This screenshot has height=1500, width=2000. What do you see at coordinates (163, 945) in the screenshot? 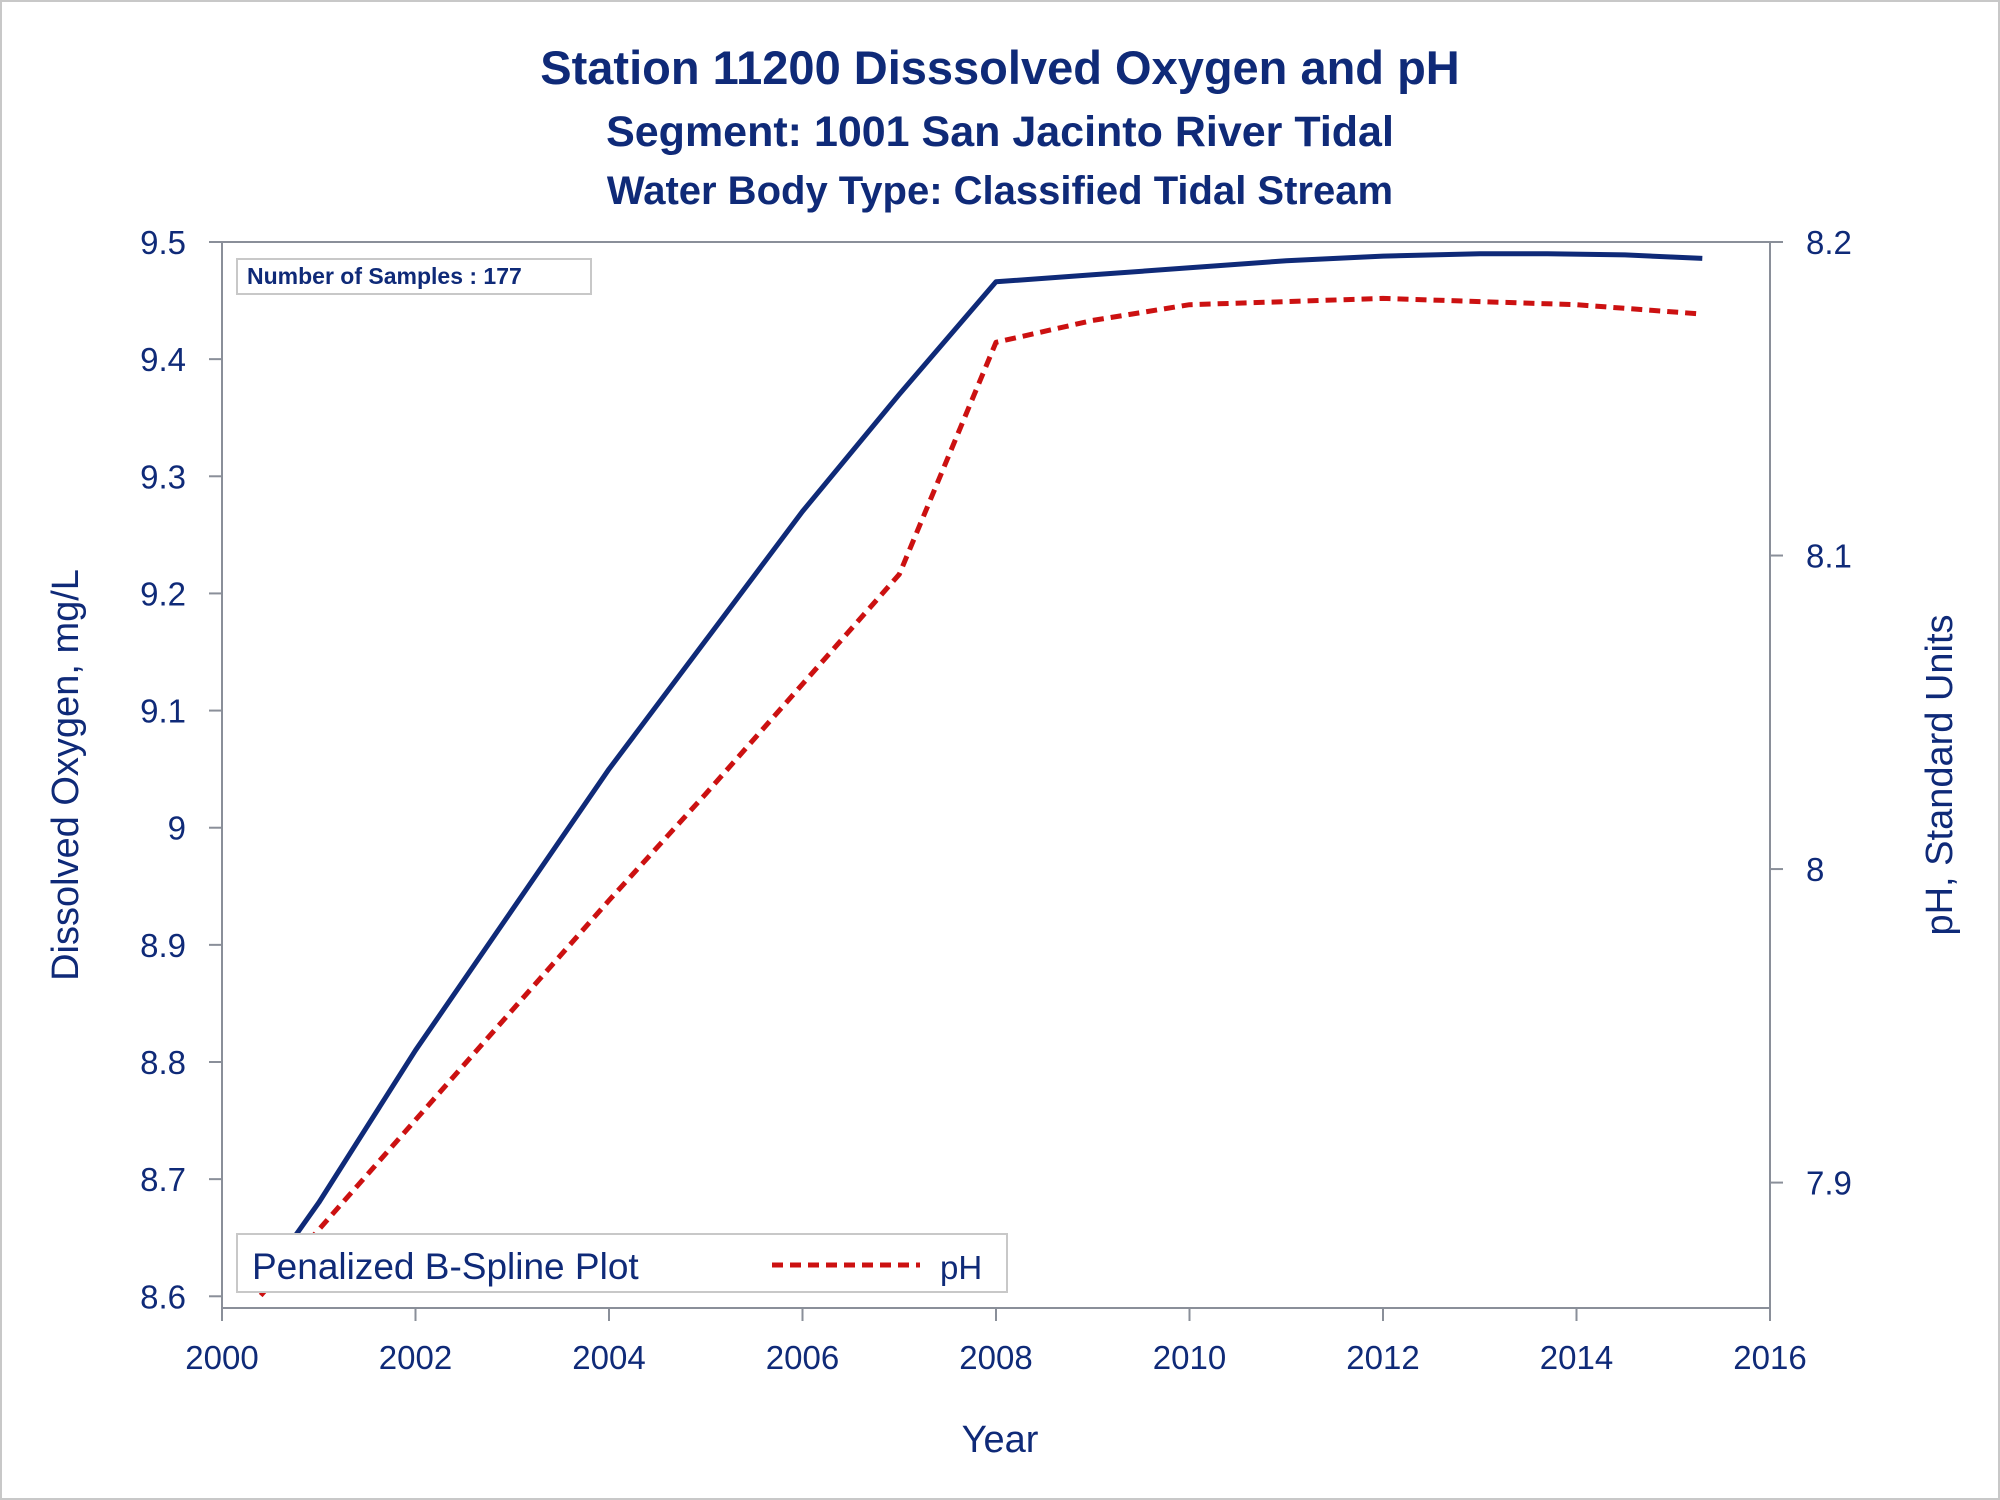
I see `y-left-tick-label: 8.9` at bounding box center [163, 945].